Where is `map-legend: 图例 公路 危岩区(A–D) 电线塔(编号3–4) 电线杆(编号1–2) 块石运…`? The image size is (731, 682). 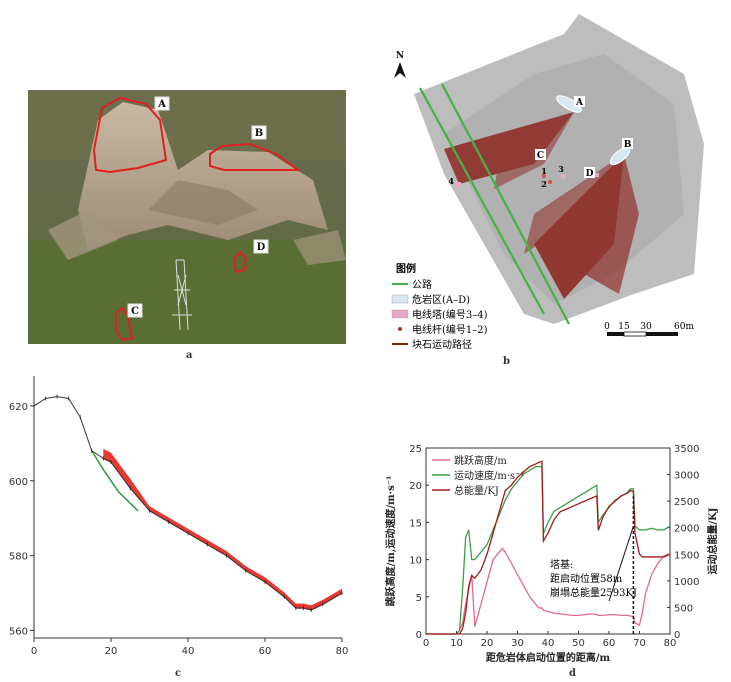 map-legend: 图例 公路 危岩区(A–D) 电线塔(编号3–4) 电线杆(编号1–2) 块石运… is located at coordinates (439, 306).